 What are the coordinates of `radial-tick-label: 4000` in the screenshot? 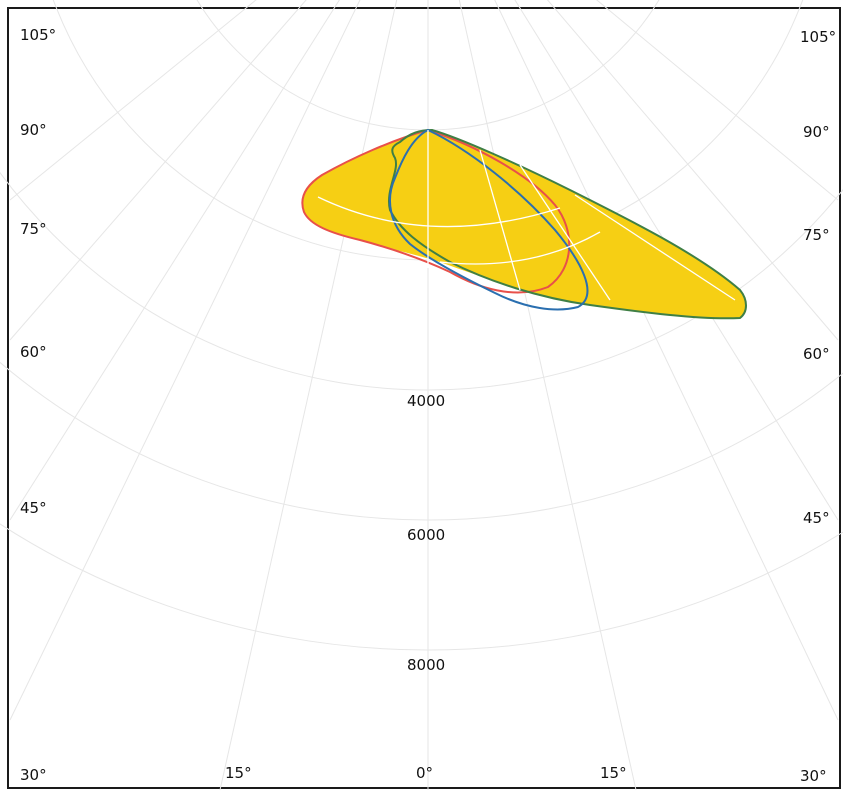 It's located at (426, 401).